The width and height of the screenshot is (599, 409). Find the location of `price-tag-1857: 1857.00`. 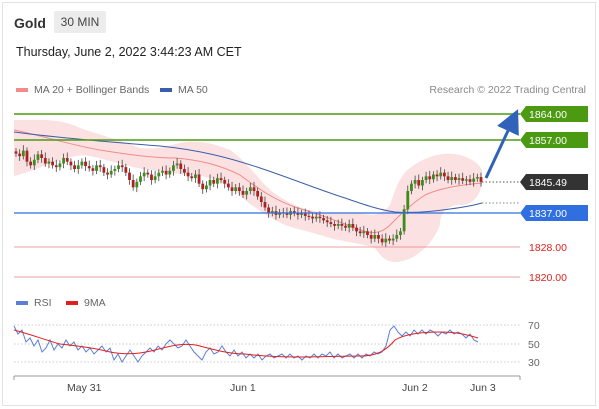

price-tag-1857: 1857.00 is located at coordinates (554, 140).